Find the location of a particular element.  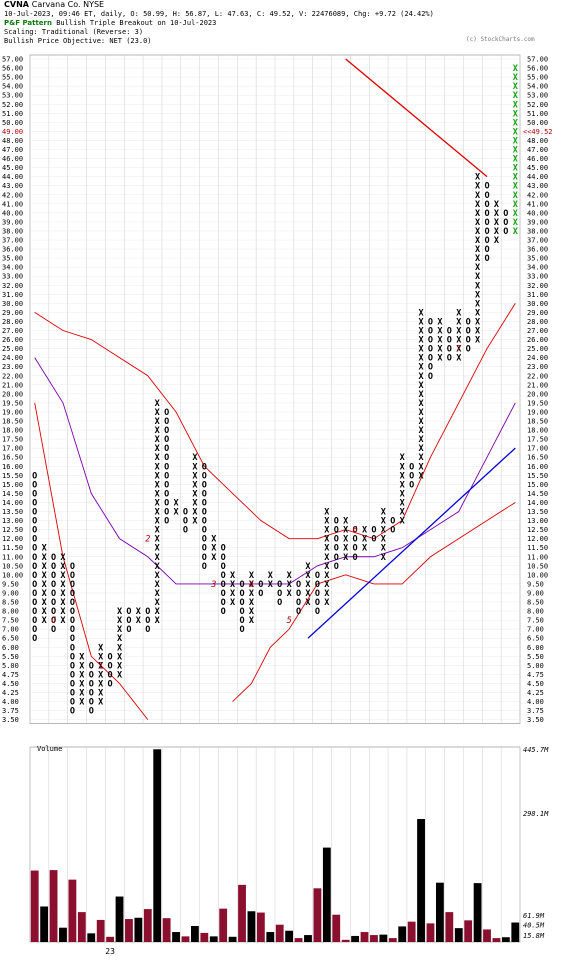

price-tick-label: 7.50 is located at coordinates (10, 621).